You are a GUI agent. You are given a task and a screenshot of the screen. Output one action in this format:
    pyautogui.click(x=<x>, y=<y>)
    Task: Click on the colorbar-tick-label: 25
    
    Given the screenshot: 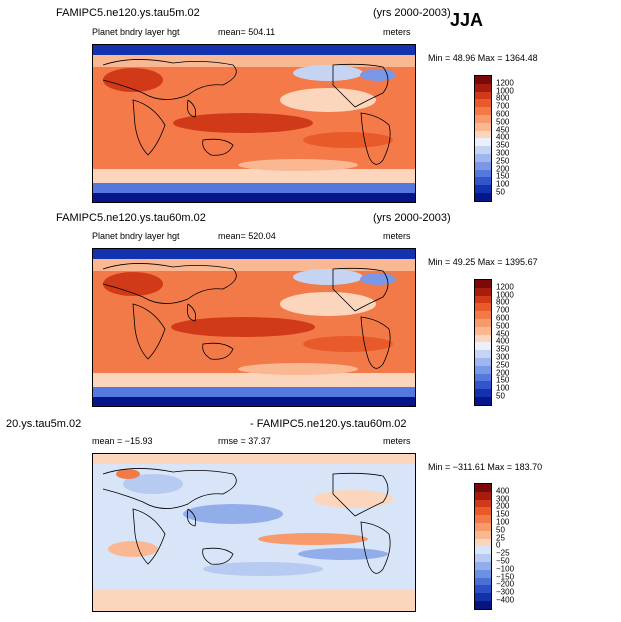 What is the action you would take?
    pyautogui.click(x=500, y=538)
    